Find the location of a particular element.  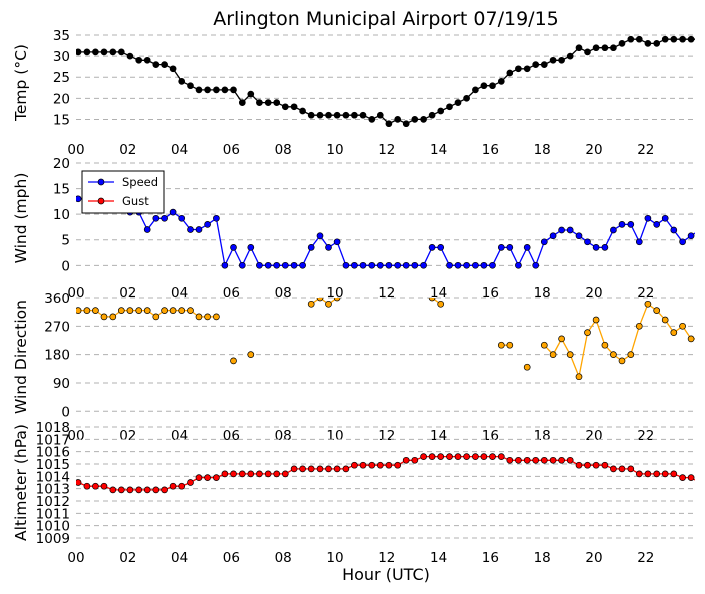

altimeter-x-tick-label: 08 is located at coordinates (283, 558).